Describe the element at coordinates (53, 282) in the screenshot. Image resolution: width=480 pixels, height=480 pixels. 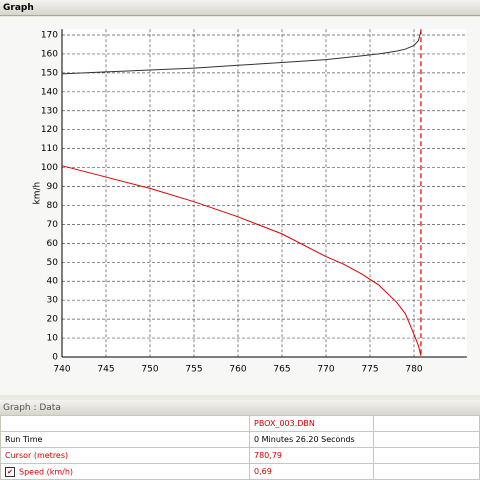
I see `y-tick-label: 40` at that location.